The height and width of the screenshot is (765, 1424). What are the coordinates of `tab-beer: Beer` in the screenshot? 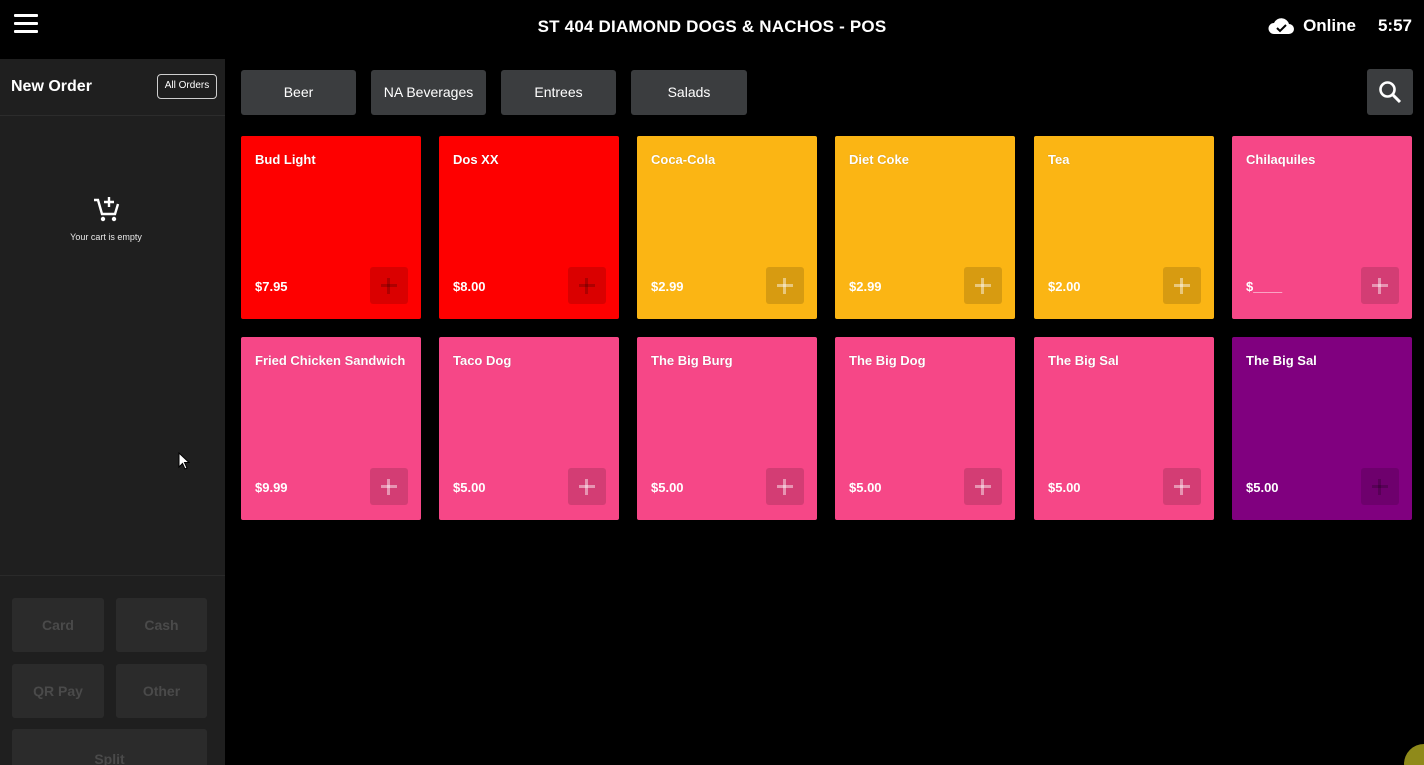 It's located at (298, 92).